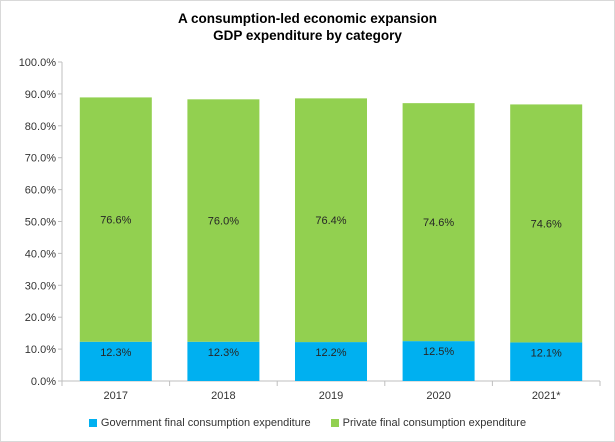 The height and width of the screenshot is (442, 615). I want to click on x-tick-label: 2019, so click(331, 396).